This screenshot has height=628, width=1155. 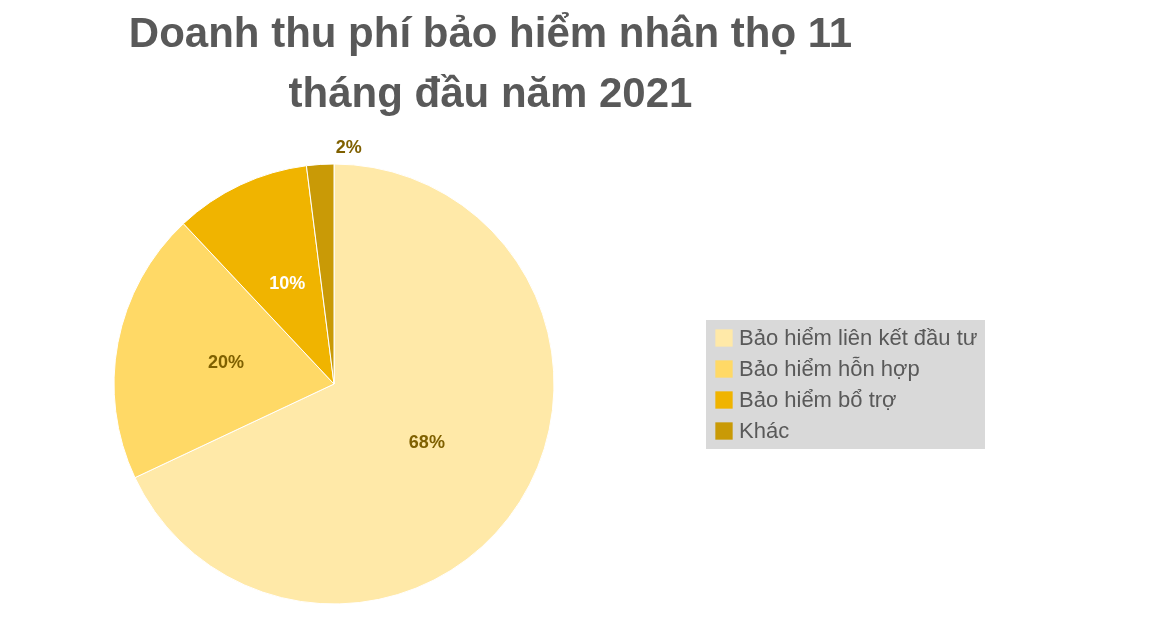 I want to click on legend-label: Khác, so click(x=764, y=430).